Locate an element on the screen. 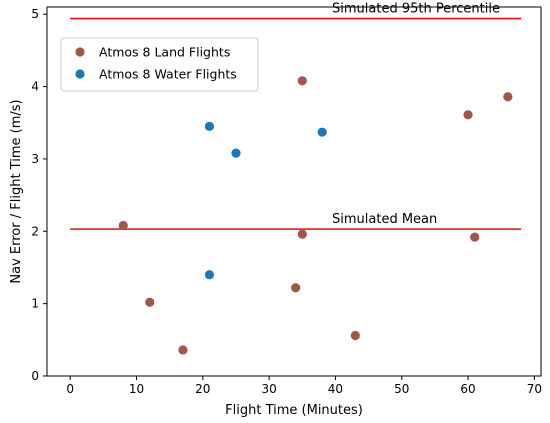 The image size is (550, 423). reference-line-label-2: Simulated Mean is located at coordinates (384, 219).